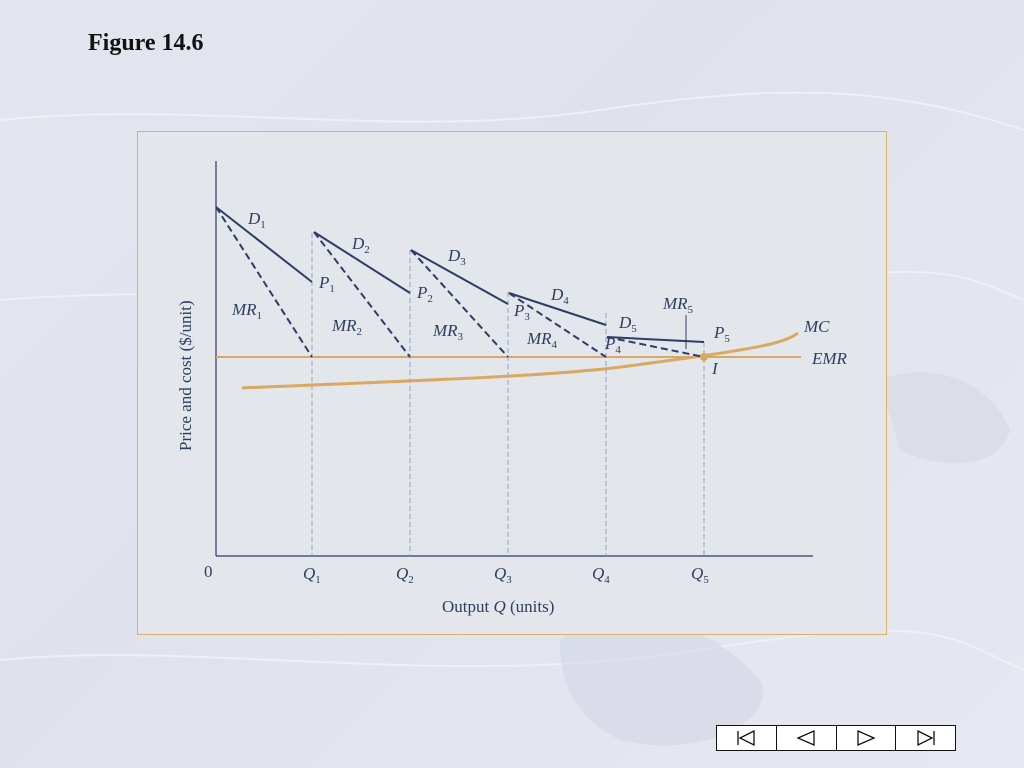  I want to click on emr-label: EMR, so click(829, 358).